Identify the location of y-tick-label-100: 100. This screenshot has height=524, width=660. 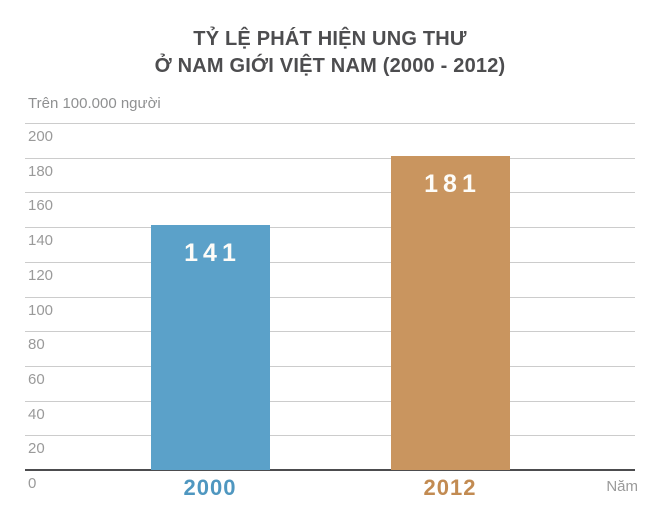
(41, 310).